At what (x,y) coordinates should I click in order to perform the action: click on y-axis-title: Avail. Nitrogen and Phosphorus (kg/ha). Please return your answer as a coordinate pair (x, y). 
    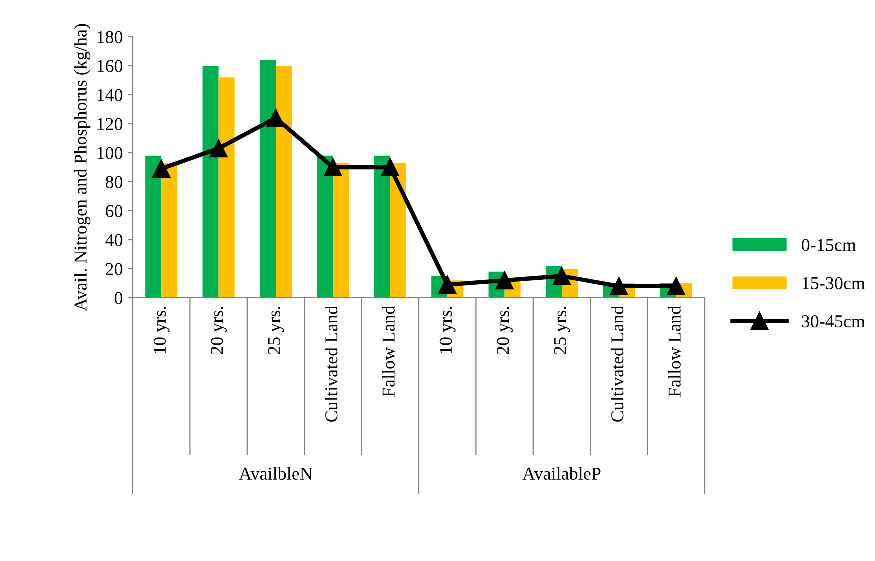
    Looking at the image, I should click on (82, 168).